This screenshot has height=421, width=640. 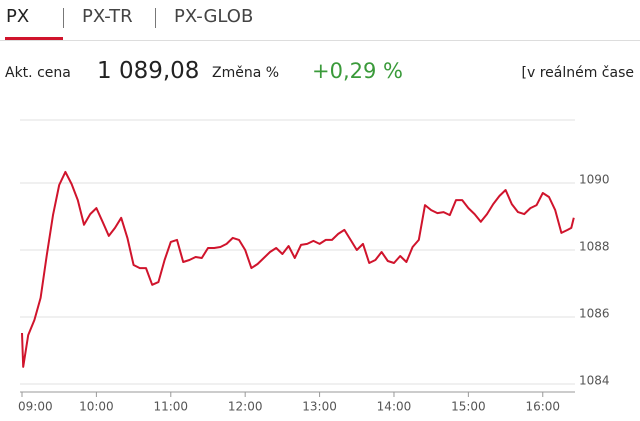 What do you see at coordinates (246, 73) in the screenshot?
I see `change-label: Změna %` at bounding box center [246, 73].